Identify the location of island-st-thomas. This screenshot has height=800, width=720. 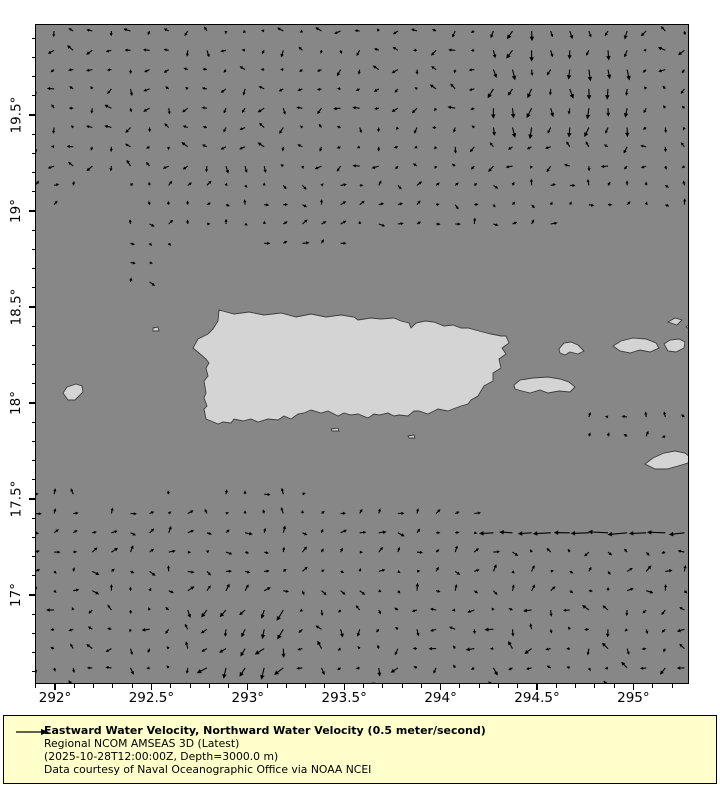
(636, 345).